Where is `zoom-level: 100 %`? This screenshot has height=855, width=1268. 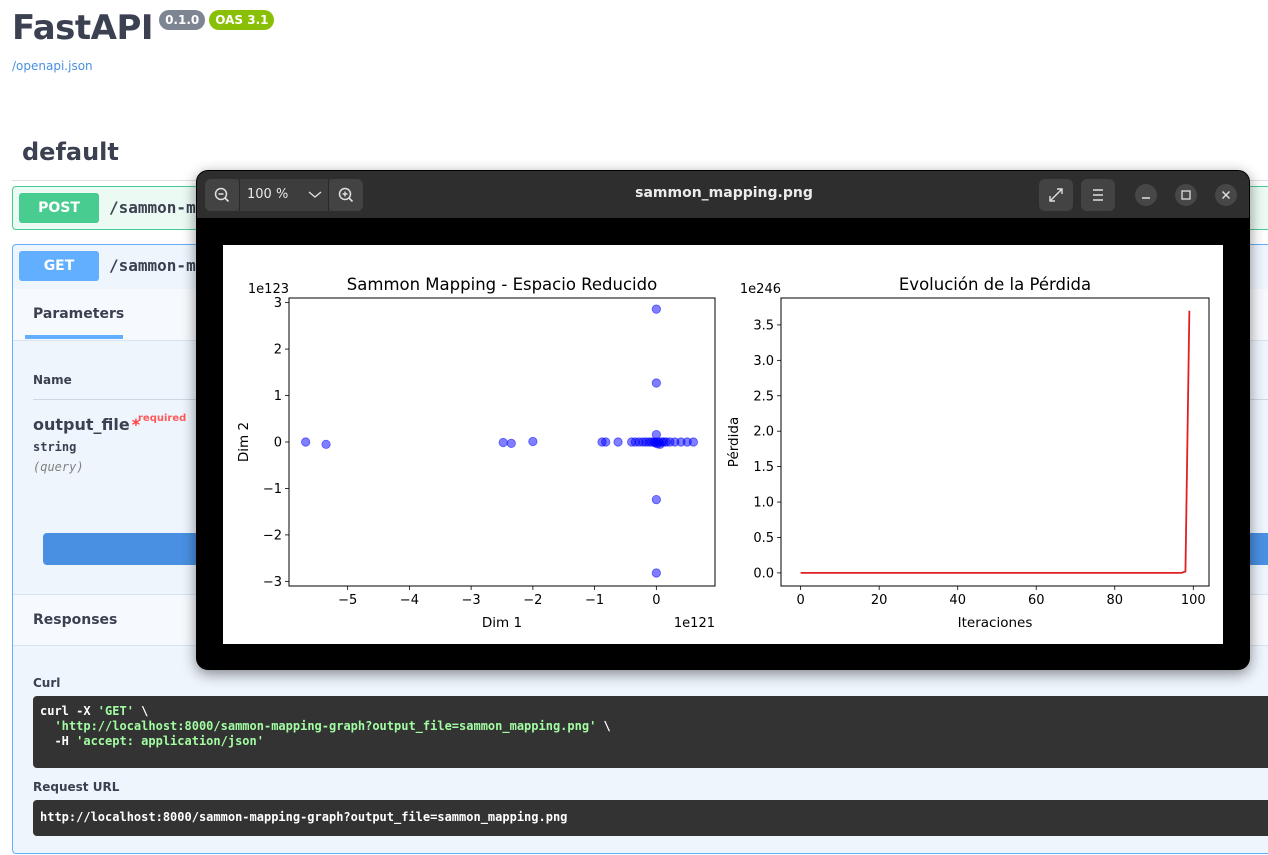
zoom-level: 100 % is located at coordinates (268, 194).